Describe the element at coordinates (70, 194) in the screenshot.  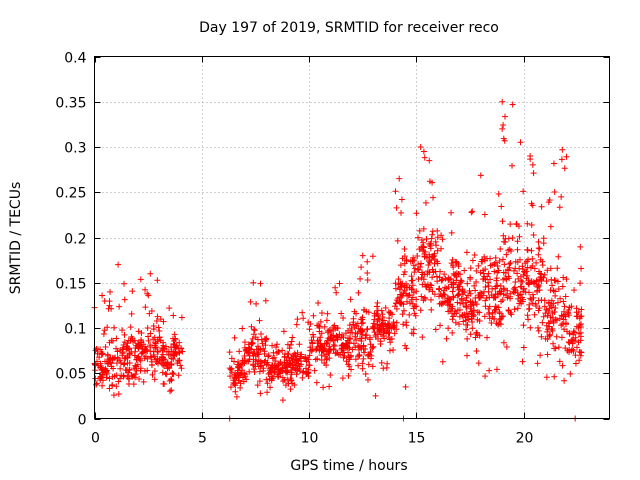
I see `y-tick-label: 0.25` at that location.